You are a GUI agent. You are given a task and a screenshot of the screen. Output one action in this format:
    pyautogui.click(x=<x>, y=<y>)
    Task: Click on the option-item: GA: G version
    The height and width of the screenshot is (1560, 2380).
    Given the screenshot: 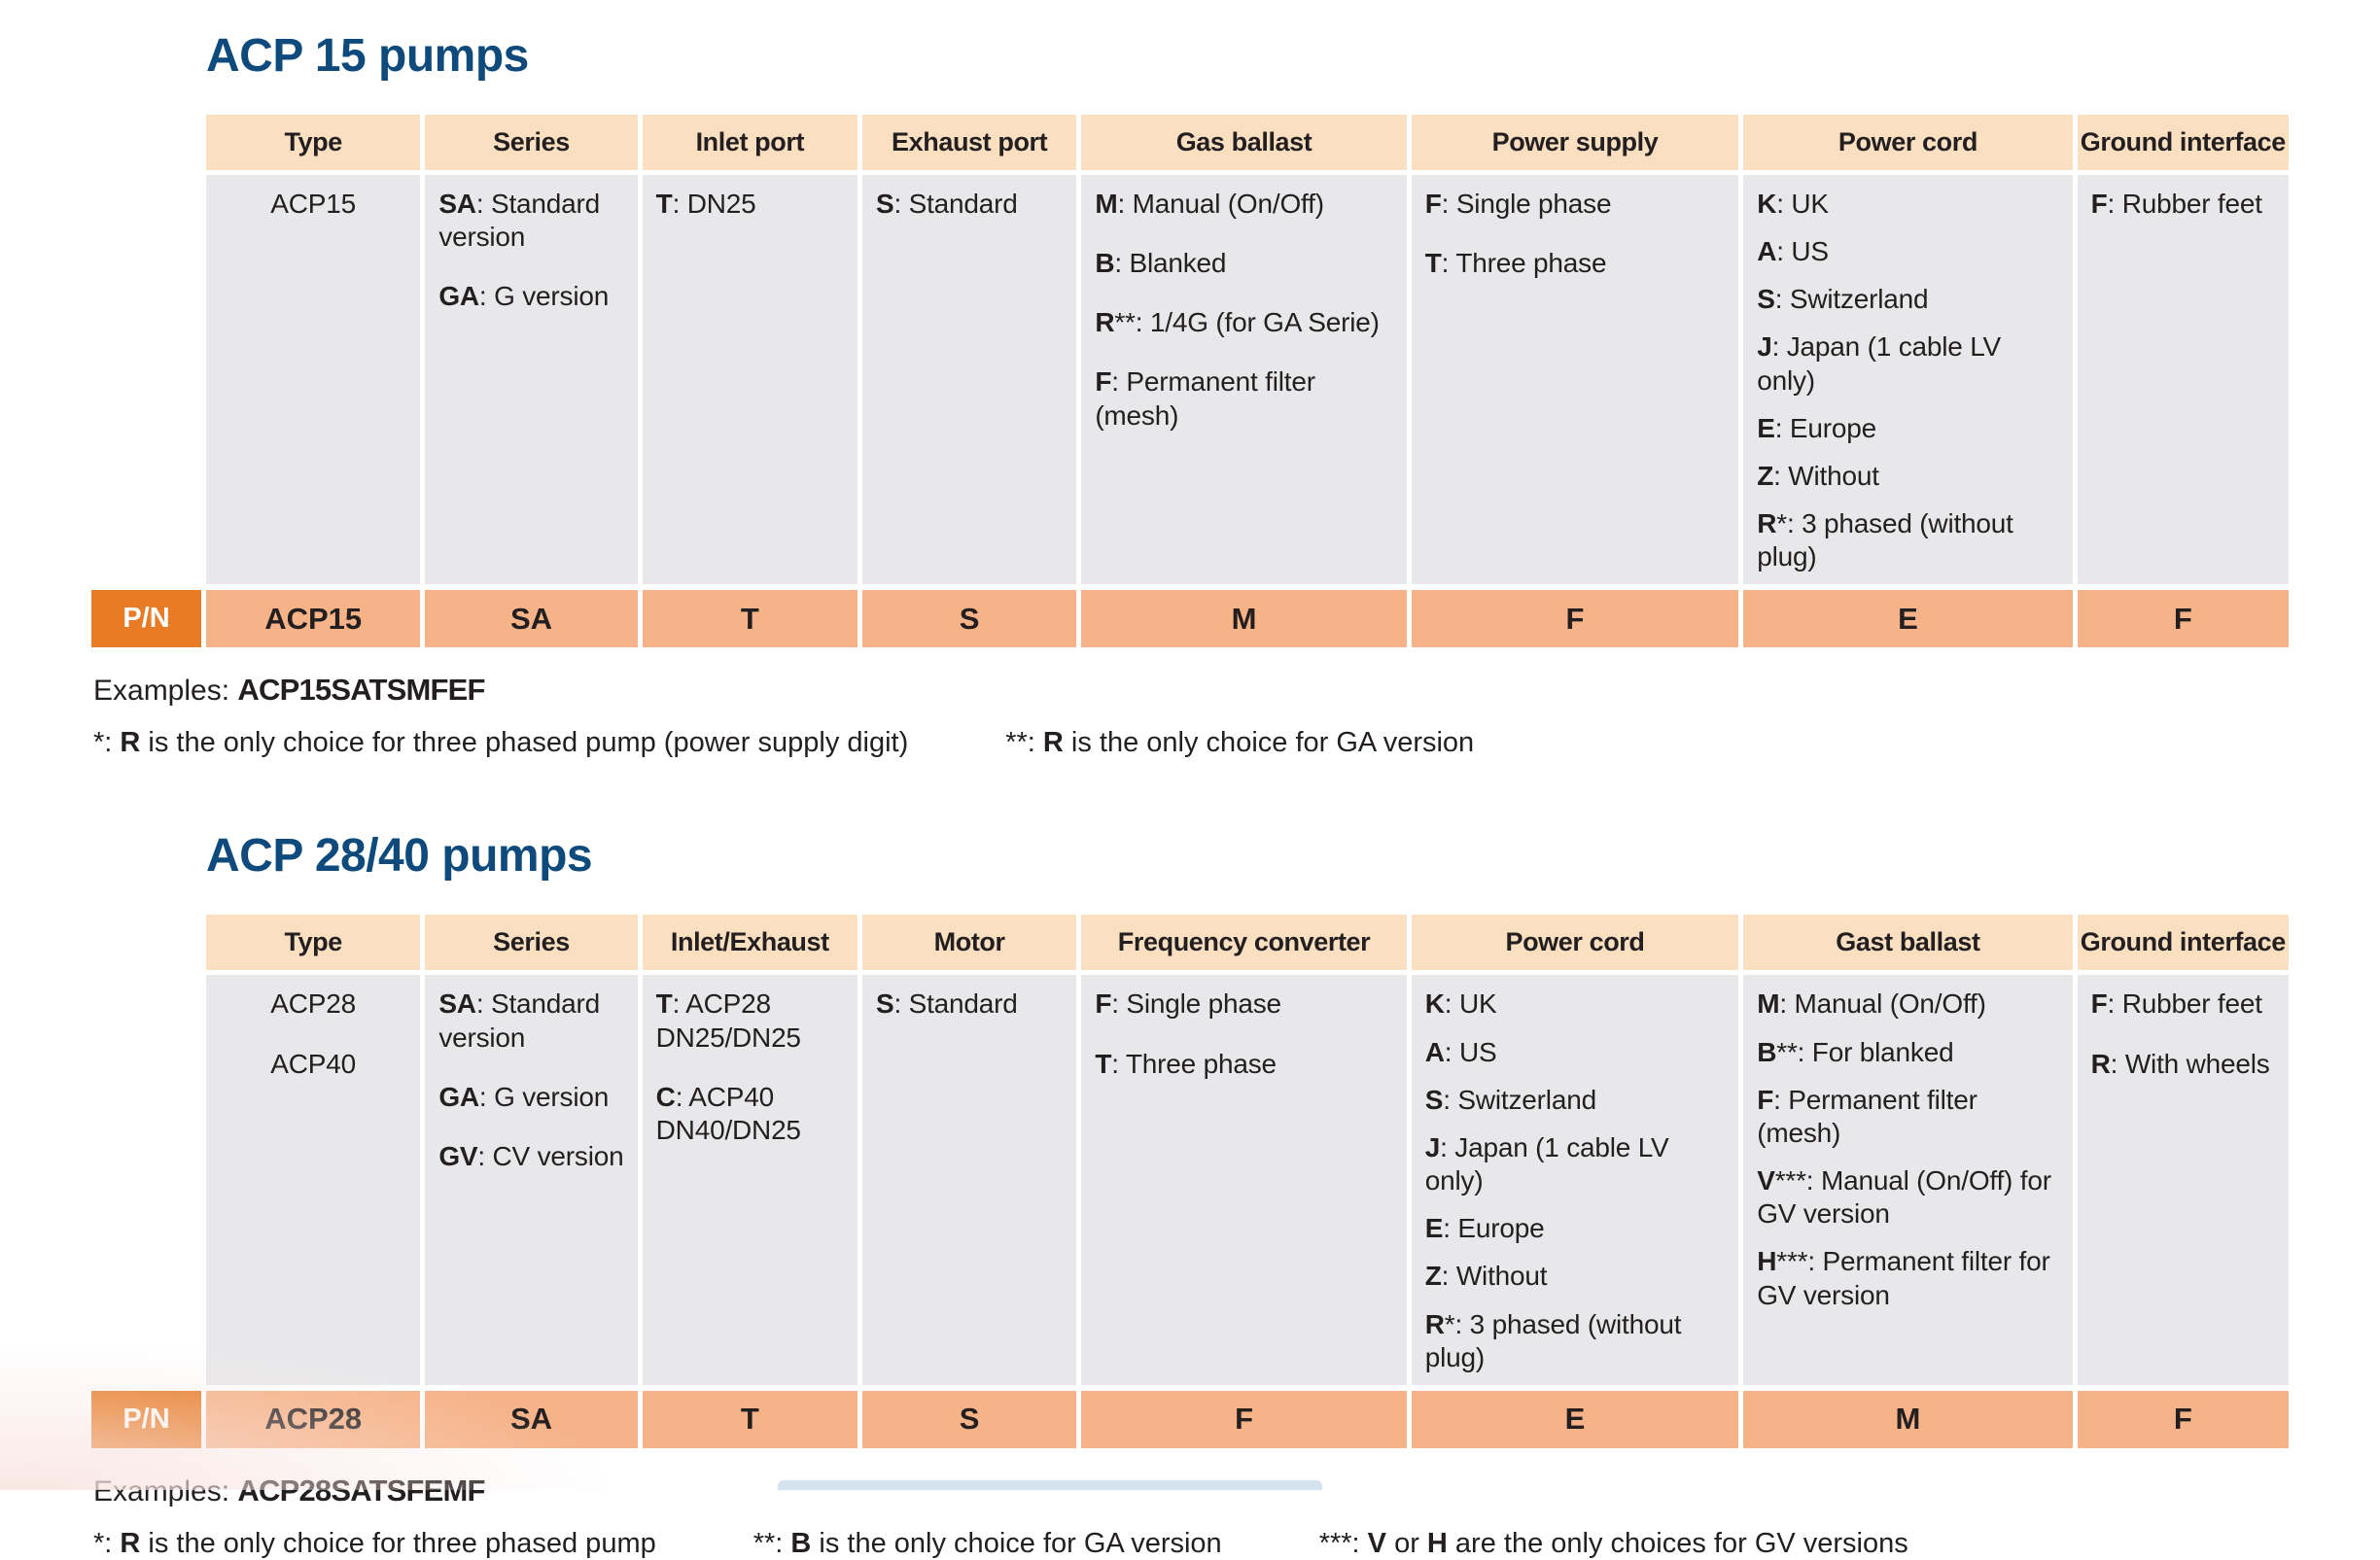 What is the action you would take?
    pyautogui.click(x=524, y=1096)
    